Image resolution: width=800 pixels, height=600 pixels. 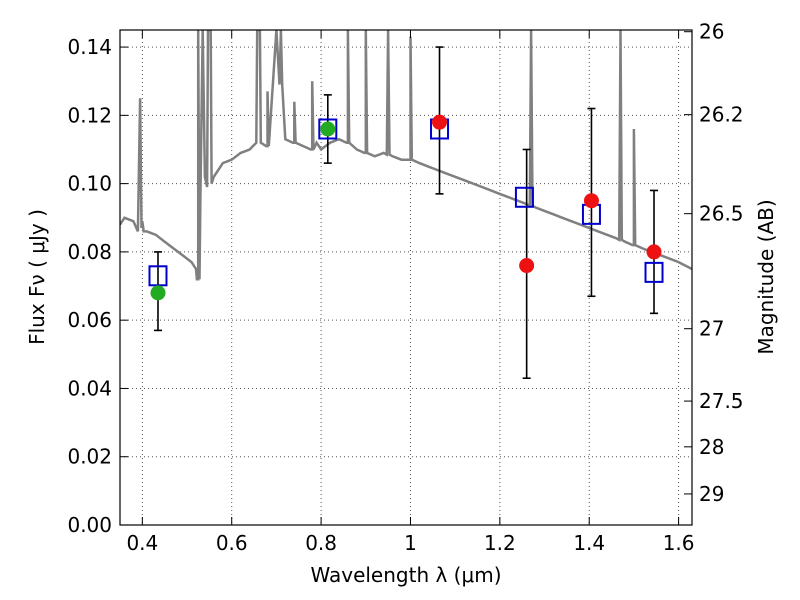 I want to click on right-tick-label: 26.5, so click(x=721, y=214).